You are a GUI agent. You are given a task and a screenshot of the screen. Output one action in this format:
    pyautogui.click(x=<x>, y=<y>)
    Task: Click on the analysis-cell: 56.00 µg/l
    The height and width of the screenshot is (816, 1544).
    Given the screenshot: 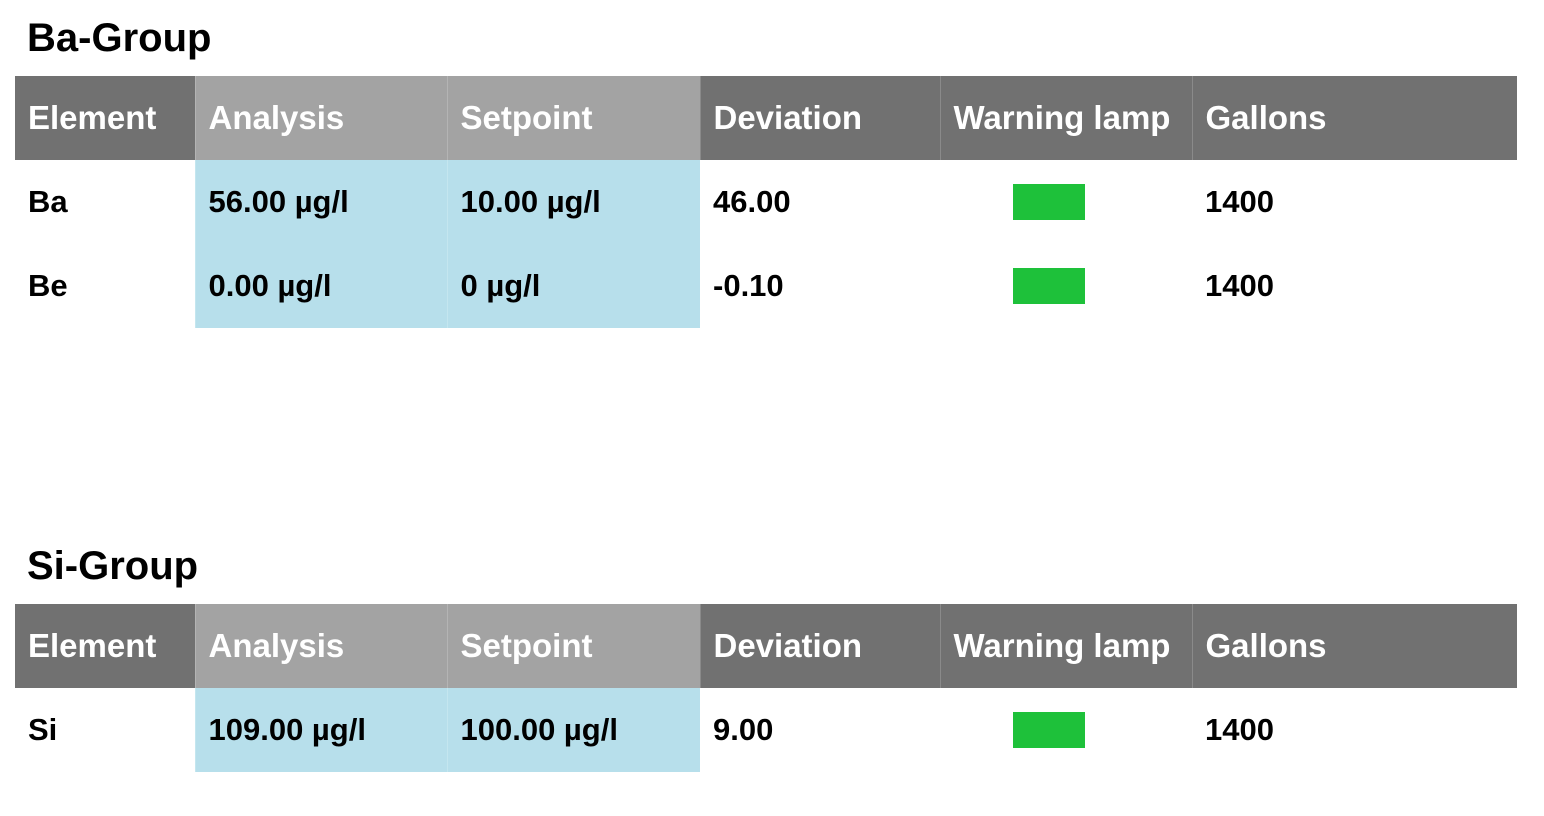 What is the action you would take?
    pyautogui.click(x=320, y=202)
    